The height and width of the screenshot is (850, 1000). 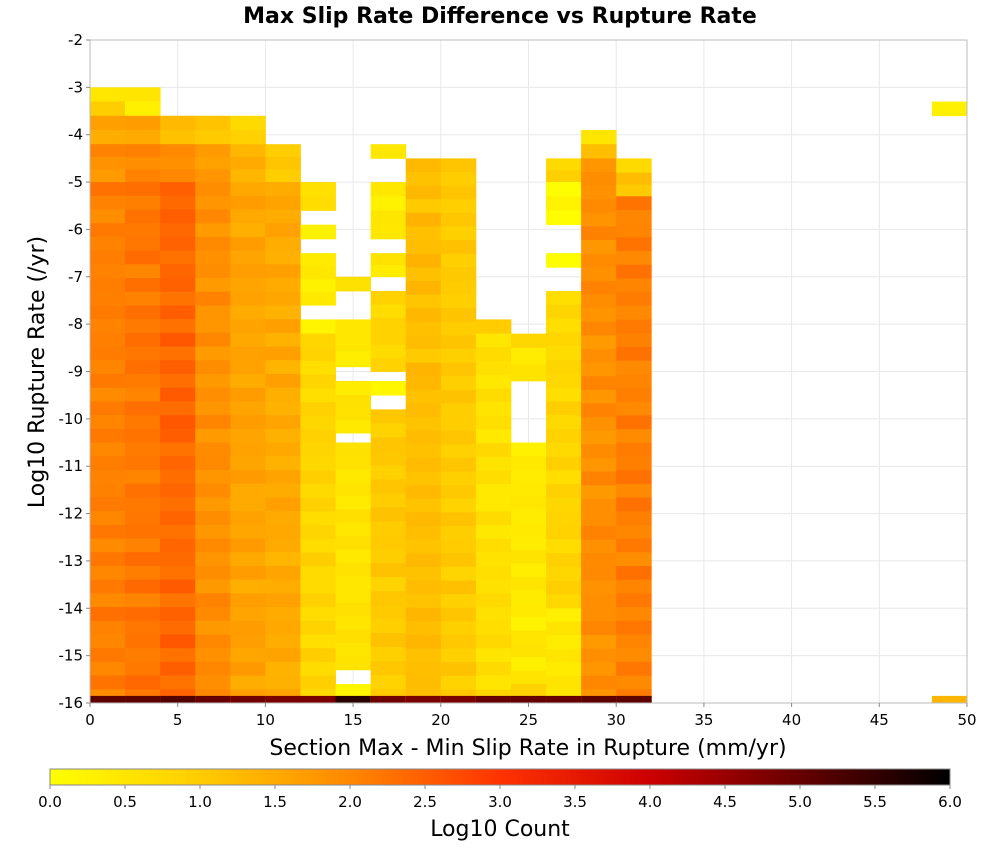 I want to click on y-tick-label: -6, so click(x=75, y=229).